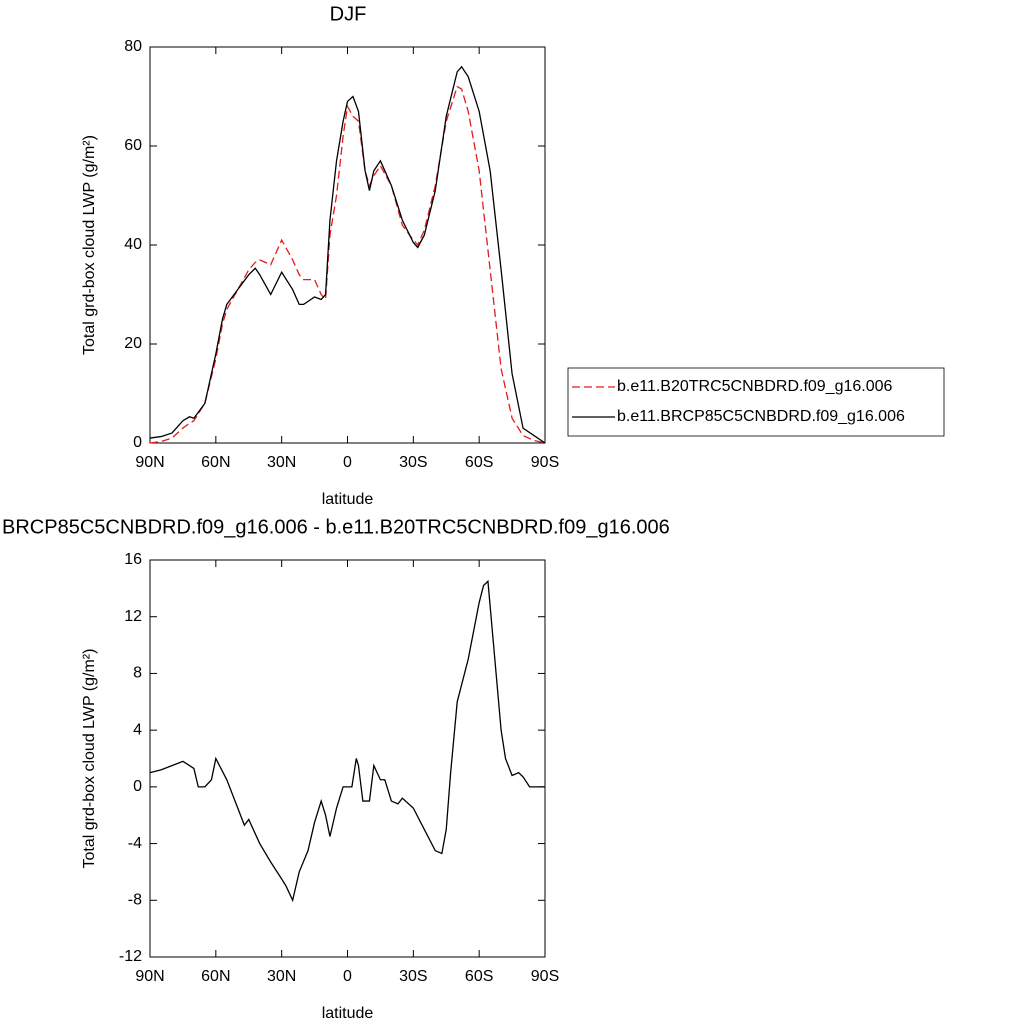  Describe the element at coordinates (133, 46) in the screenshot. I see `y-tick-label: 80` at that location.